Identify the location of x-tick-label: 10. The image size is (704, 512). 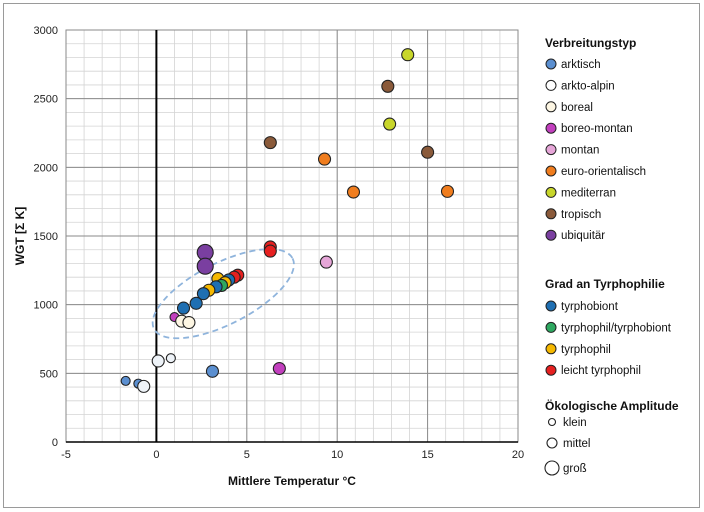
(337, 455).